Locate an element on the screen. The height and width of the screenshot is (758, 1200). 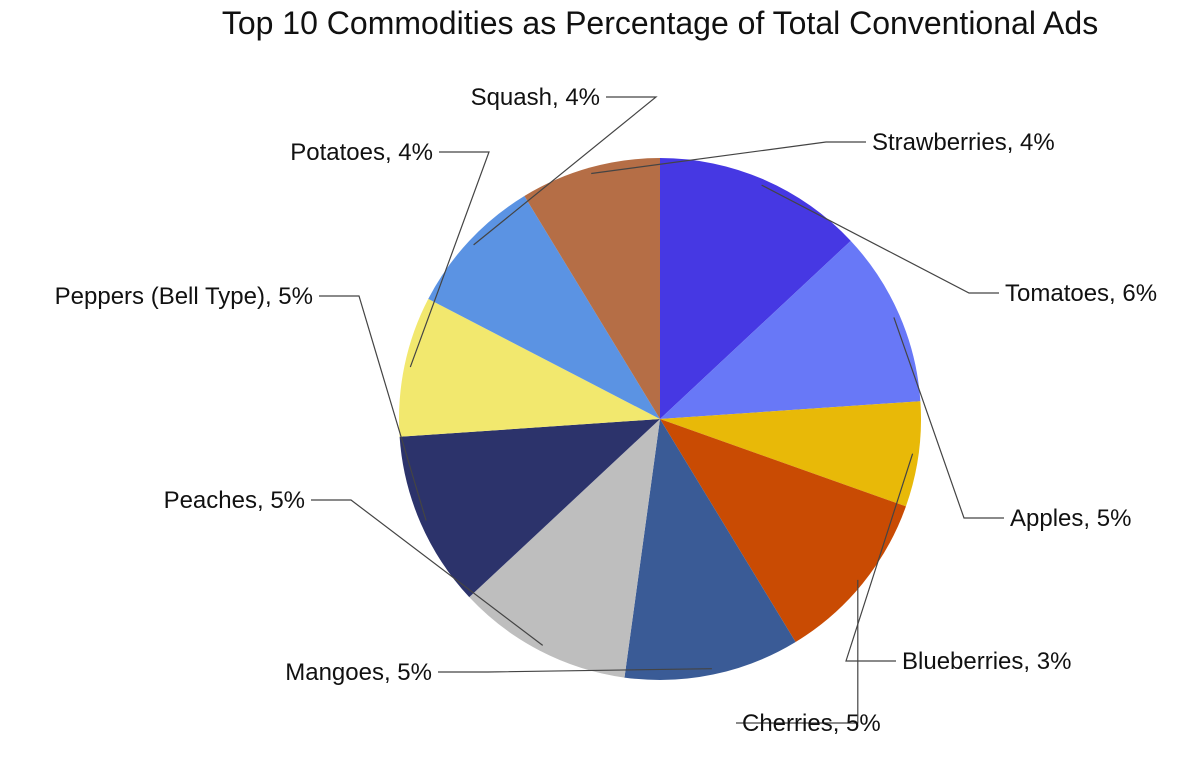
pie-slice-cherries is located at coordinates (783, 530).